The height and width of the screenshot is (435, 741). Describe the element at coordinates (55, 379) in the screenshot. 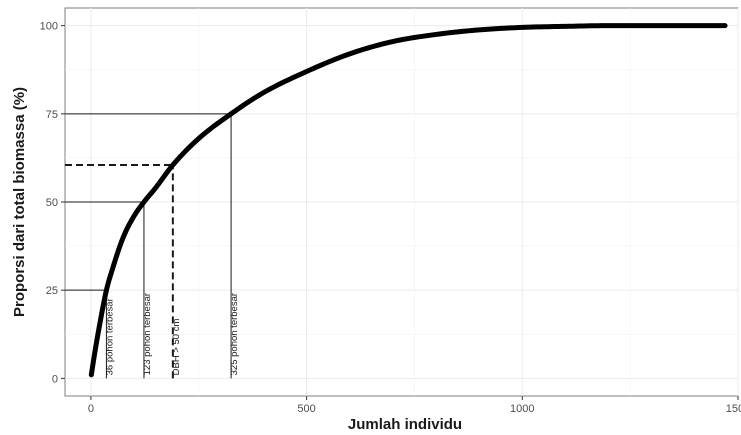

I see `y-tick-label: 0` at that location.